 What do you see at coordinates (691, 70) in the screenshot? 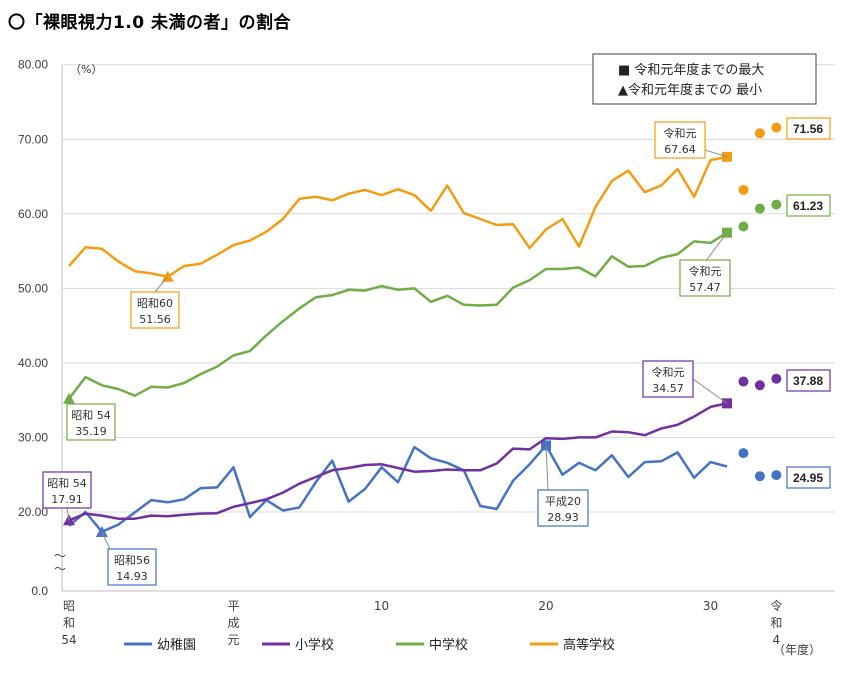
I see `marker-legend-item: ■ 令和元年度までの最大` at bounding box center [691, 70].